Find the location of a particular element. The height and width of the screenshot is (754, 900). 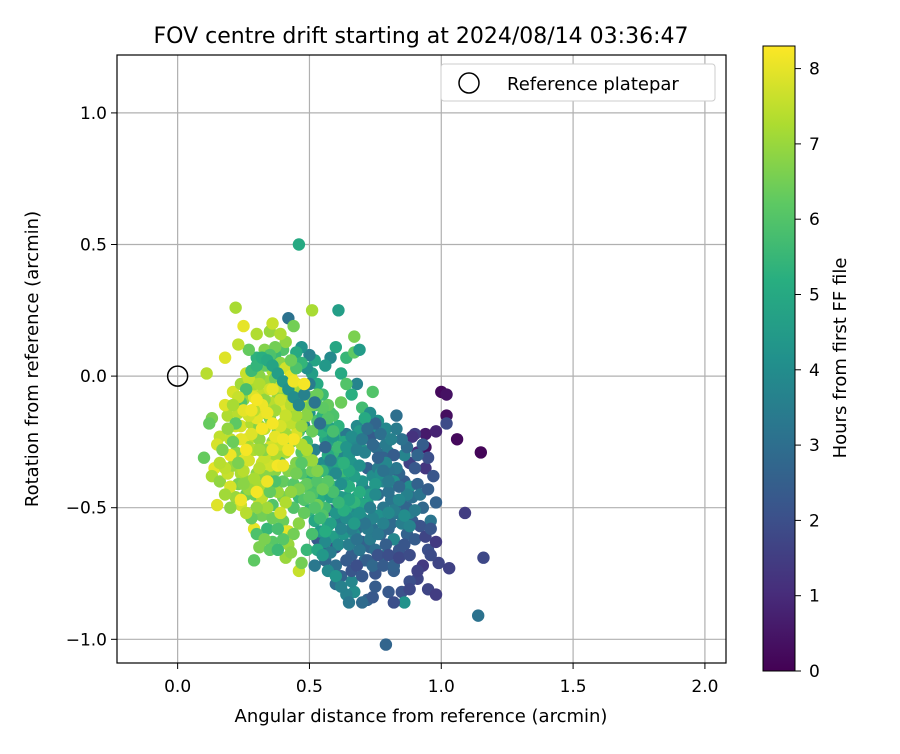

legend-box is located at coordinates (578, 82).